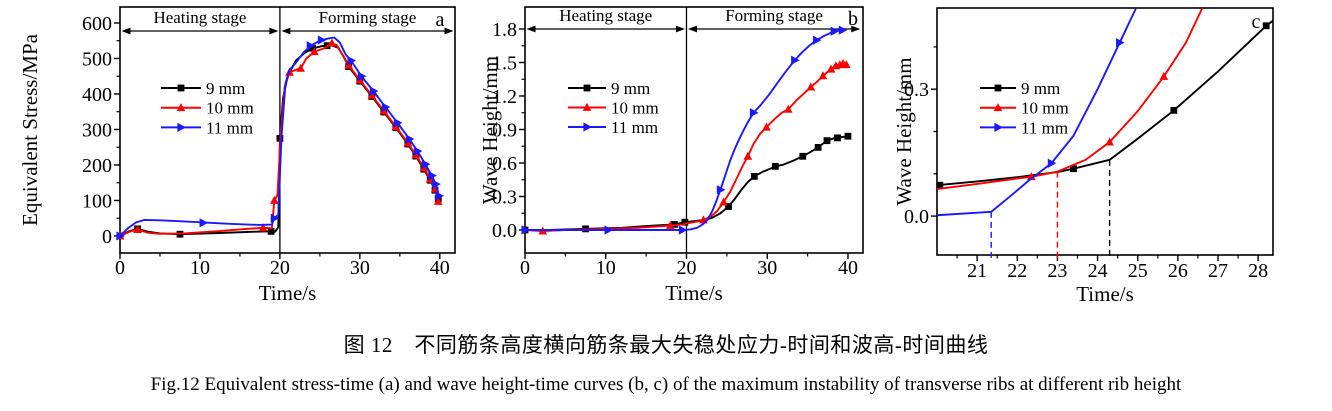  What do you see at coordinates (1256, 22) in the screenshot?
I see `panel-label-c: c` at bounding box center [1256, 22].